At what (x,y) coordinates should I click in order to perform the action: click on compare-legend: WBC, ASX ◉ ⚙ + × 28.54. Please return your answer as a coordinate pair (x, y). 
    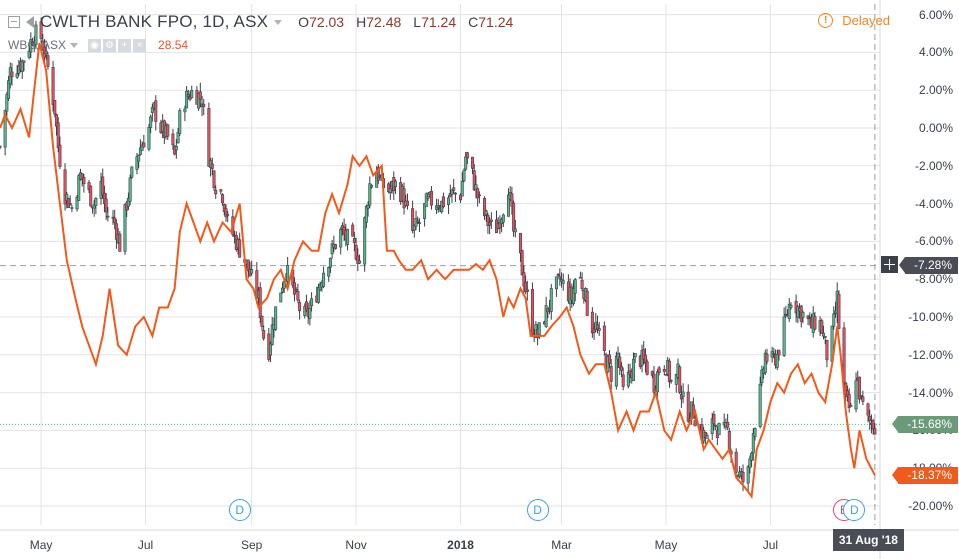
    Looking at the image, I should click on (98, 45).